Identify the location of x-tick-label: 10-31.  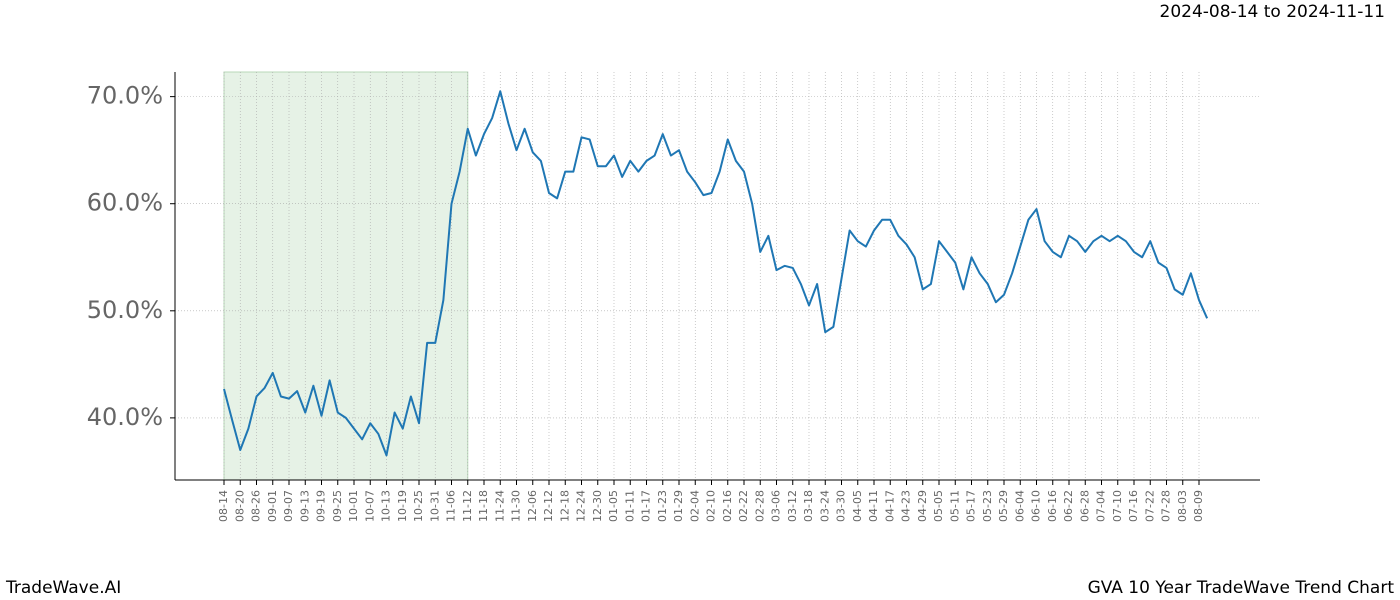
(434, 506).